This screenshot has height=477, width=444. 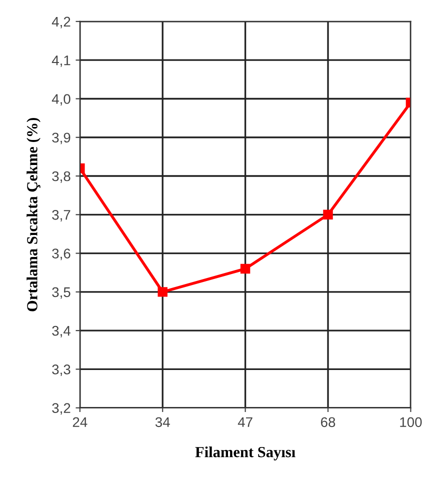 What do you see at coordinates (61, 409) in the screenshot?
I see `y-tick-label: 3,2` at bounding box center [61, 409].